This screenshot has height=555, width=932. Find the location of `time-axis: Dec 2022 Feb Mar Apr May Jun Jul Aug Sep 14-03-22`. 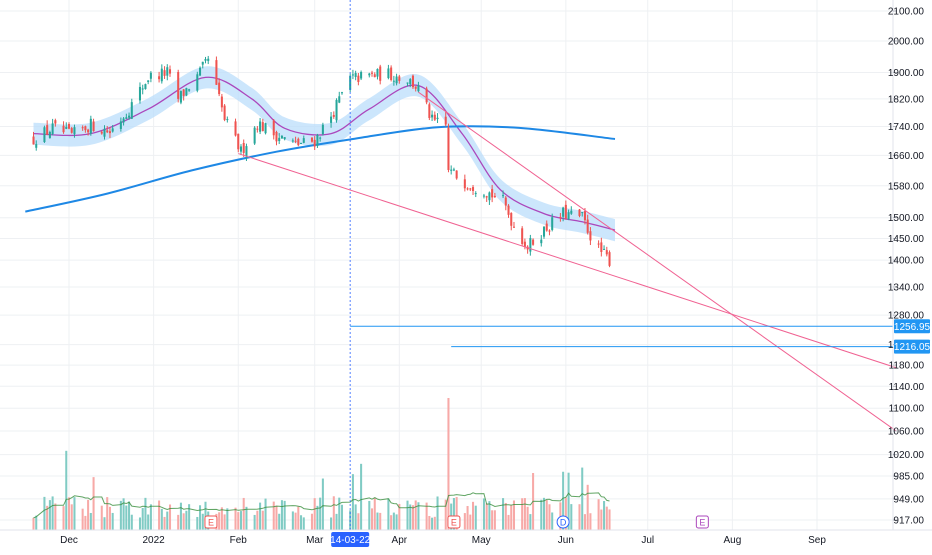

time-axis: Dec 2022 Feb Mar Apr May Jun Jul Aug Sep 14-03-22 is located at coordinates (466, 538).